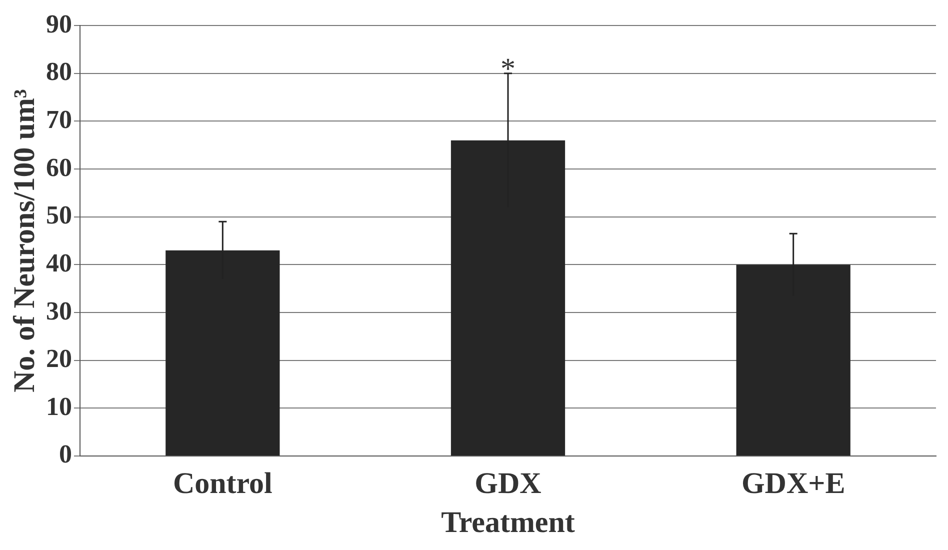 The width and height of the screenshot is (948, 550). What do you see at coordinates (793, 483) in the screenshot?
I see `x-tick-label: GDX+E` at bounding box center [793, 483].